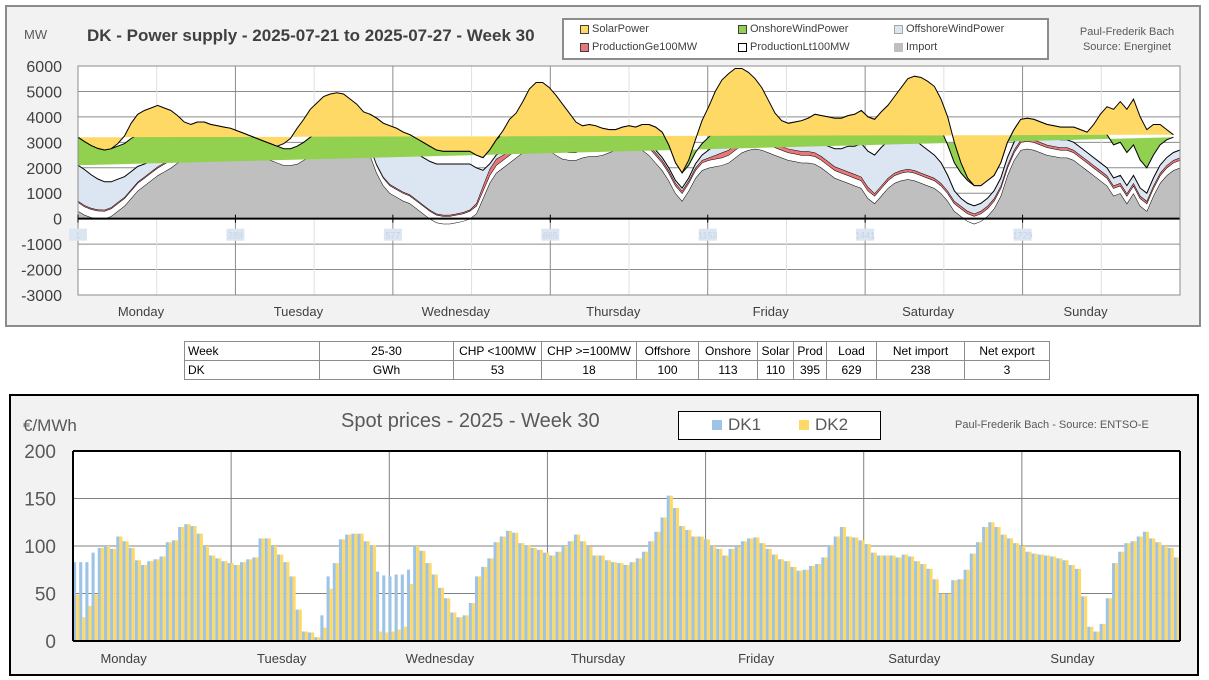  What do you see at coordinates (45, 595) in the screenshot?
I see `price-y-tick: 50` at bounding box center [45, 595].